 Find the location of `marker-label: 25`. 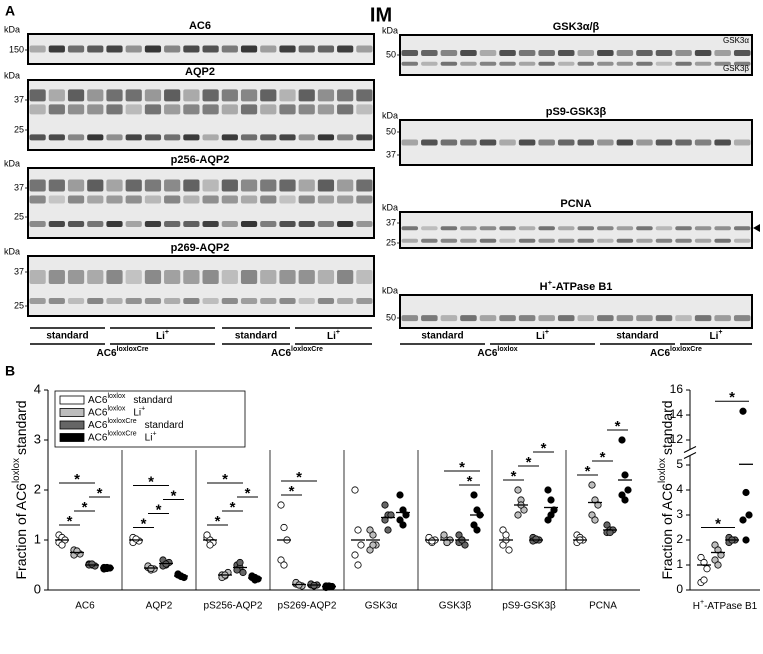

marker-label: 25 is located at coordinates (19, 129).